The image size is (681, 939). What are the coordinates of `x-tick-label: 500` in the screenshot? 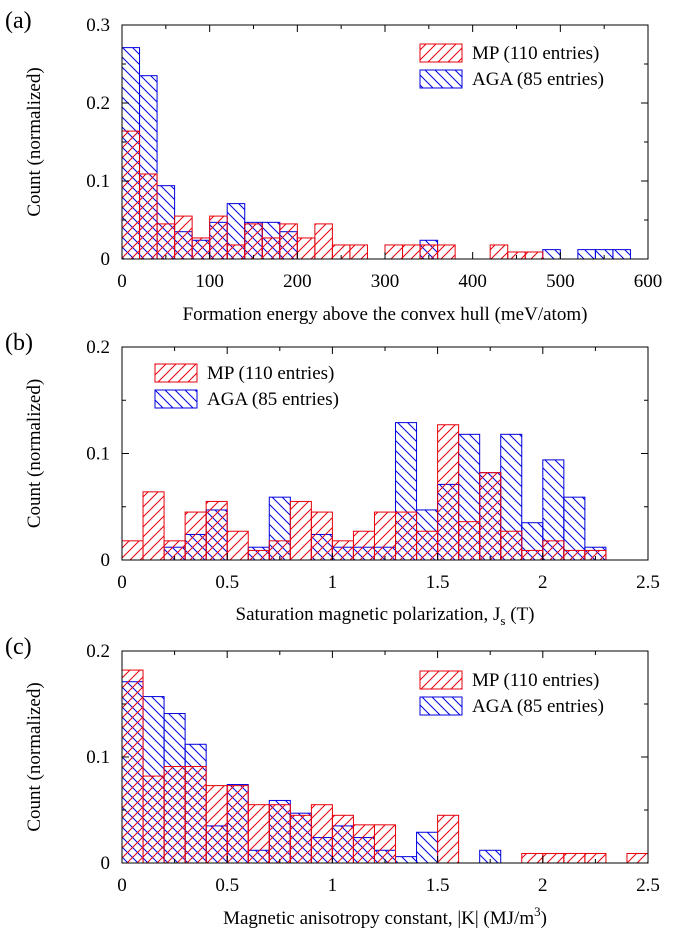 It's located at (560, 281).